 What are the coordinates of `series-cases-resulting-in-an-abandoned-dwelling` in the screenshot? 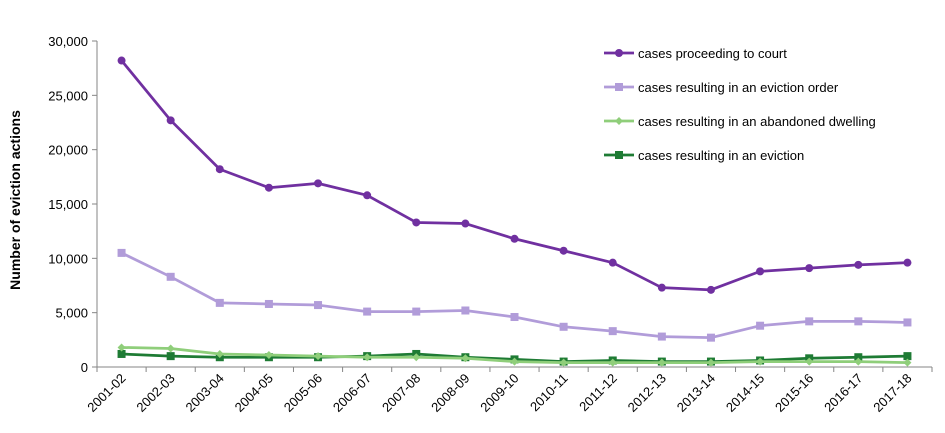 It's located at (514, 355).